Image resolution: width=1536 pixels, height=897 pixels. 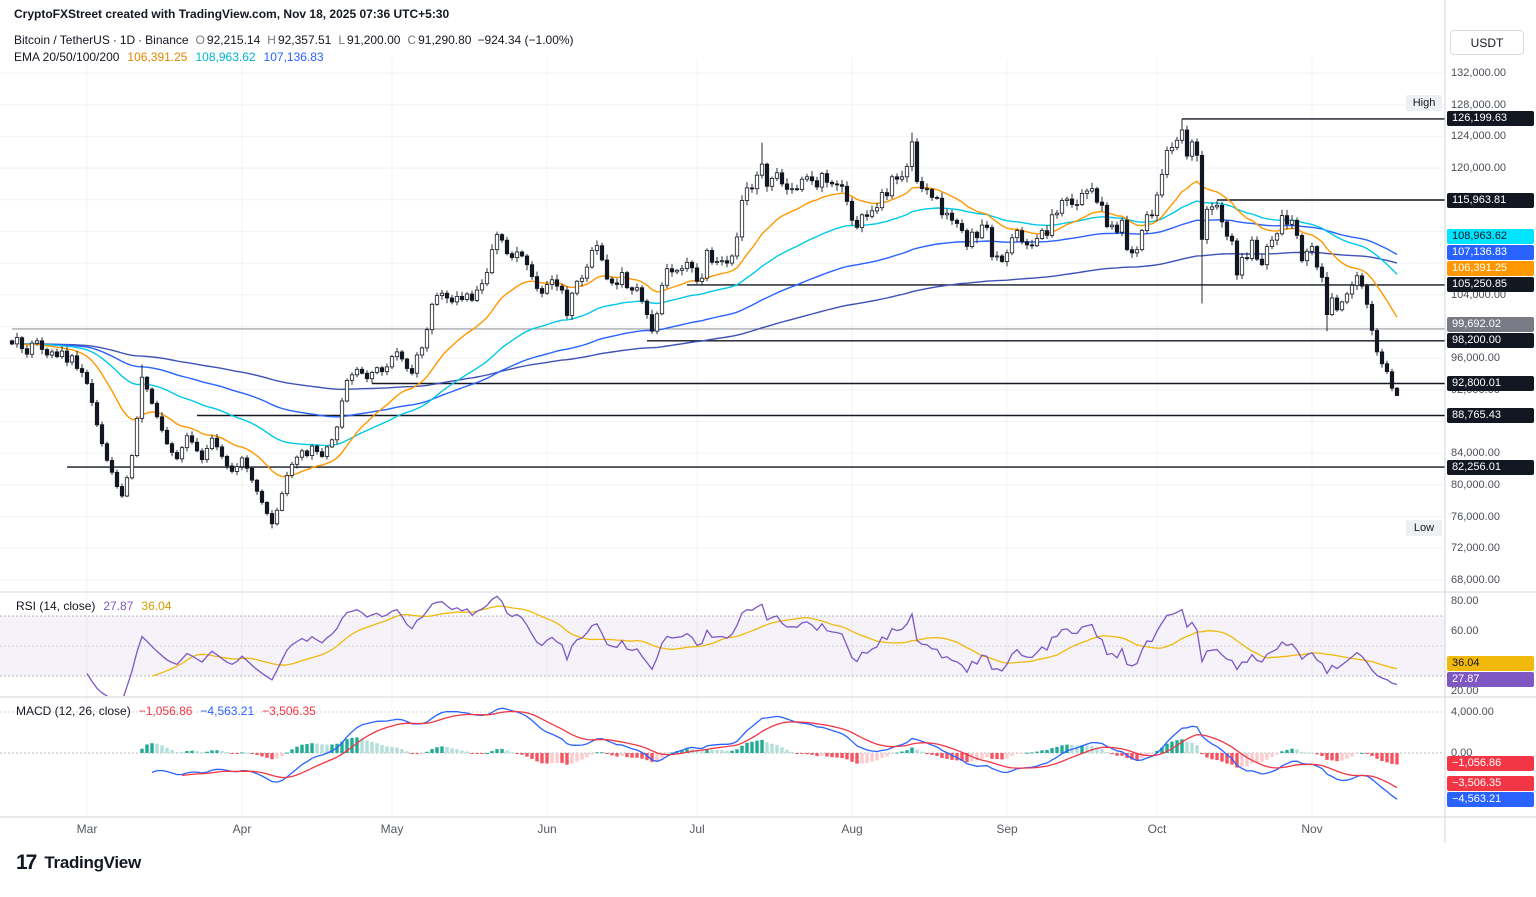 I want to click on price-axis-label: 128,000.00, so click(x=1479, y=104).